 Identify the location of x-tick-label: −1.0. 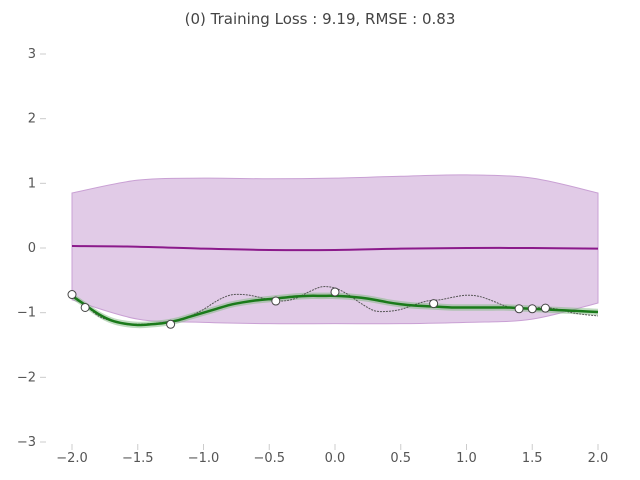
(204, 458).